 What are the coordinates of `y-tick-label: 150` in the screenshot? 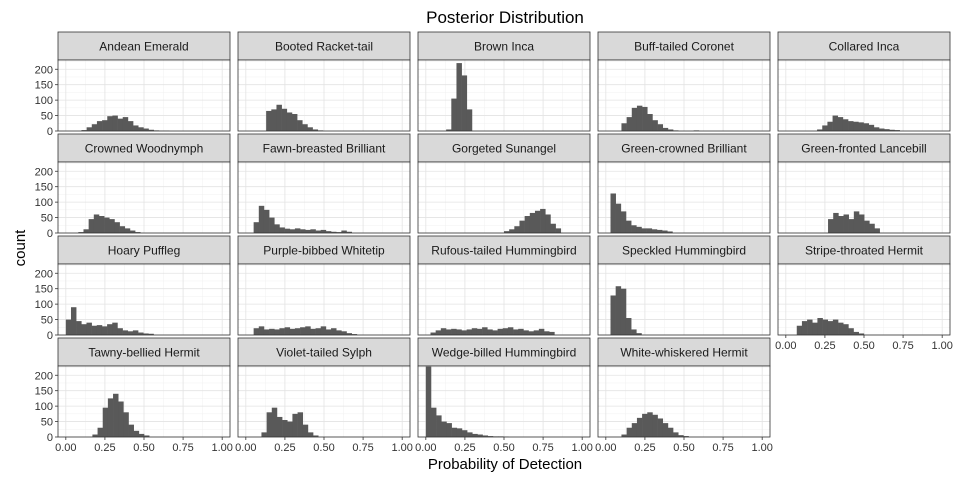 It's located at (44, 290).